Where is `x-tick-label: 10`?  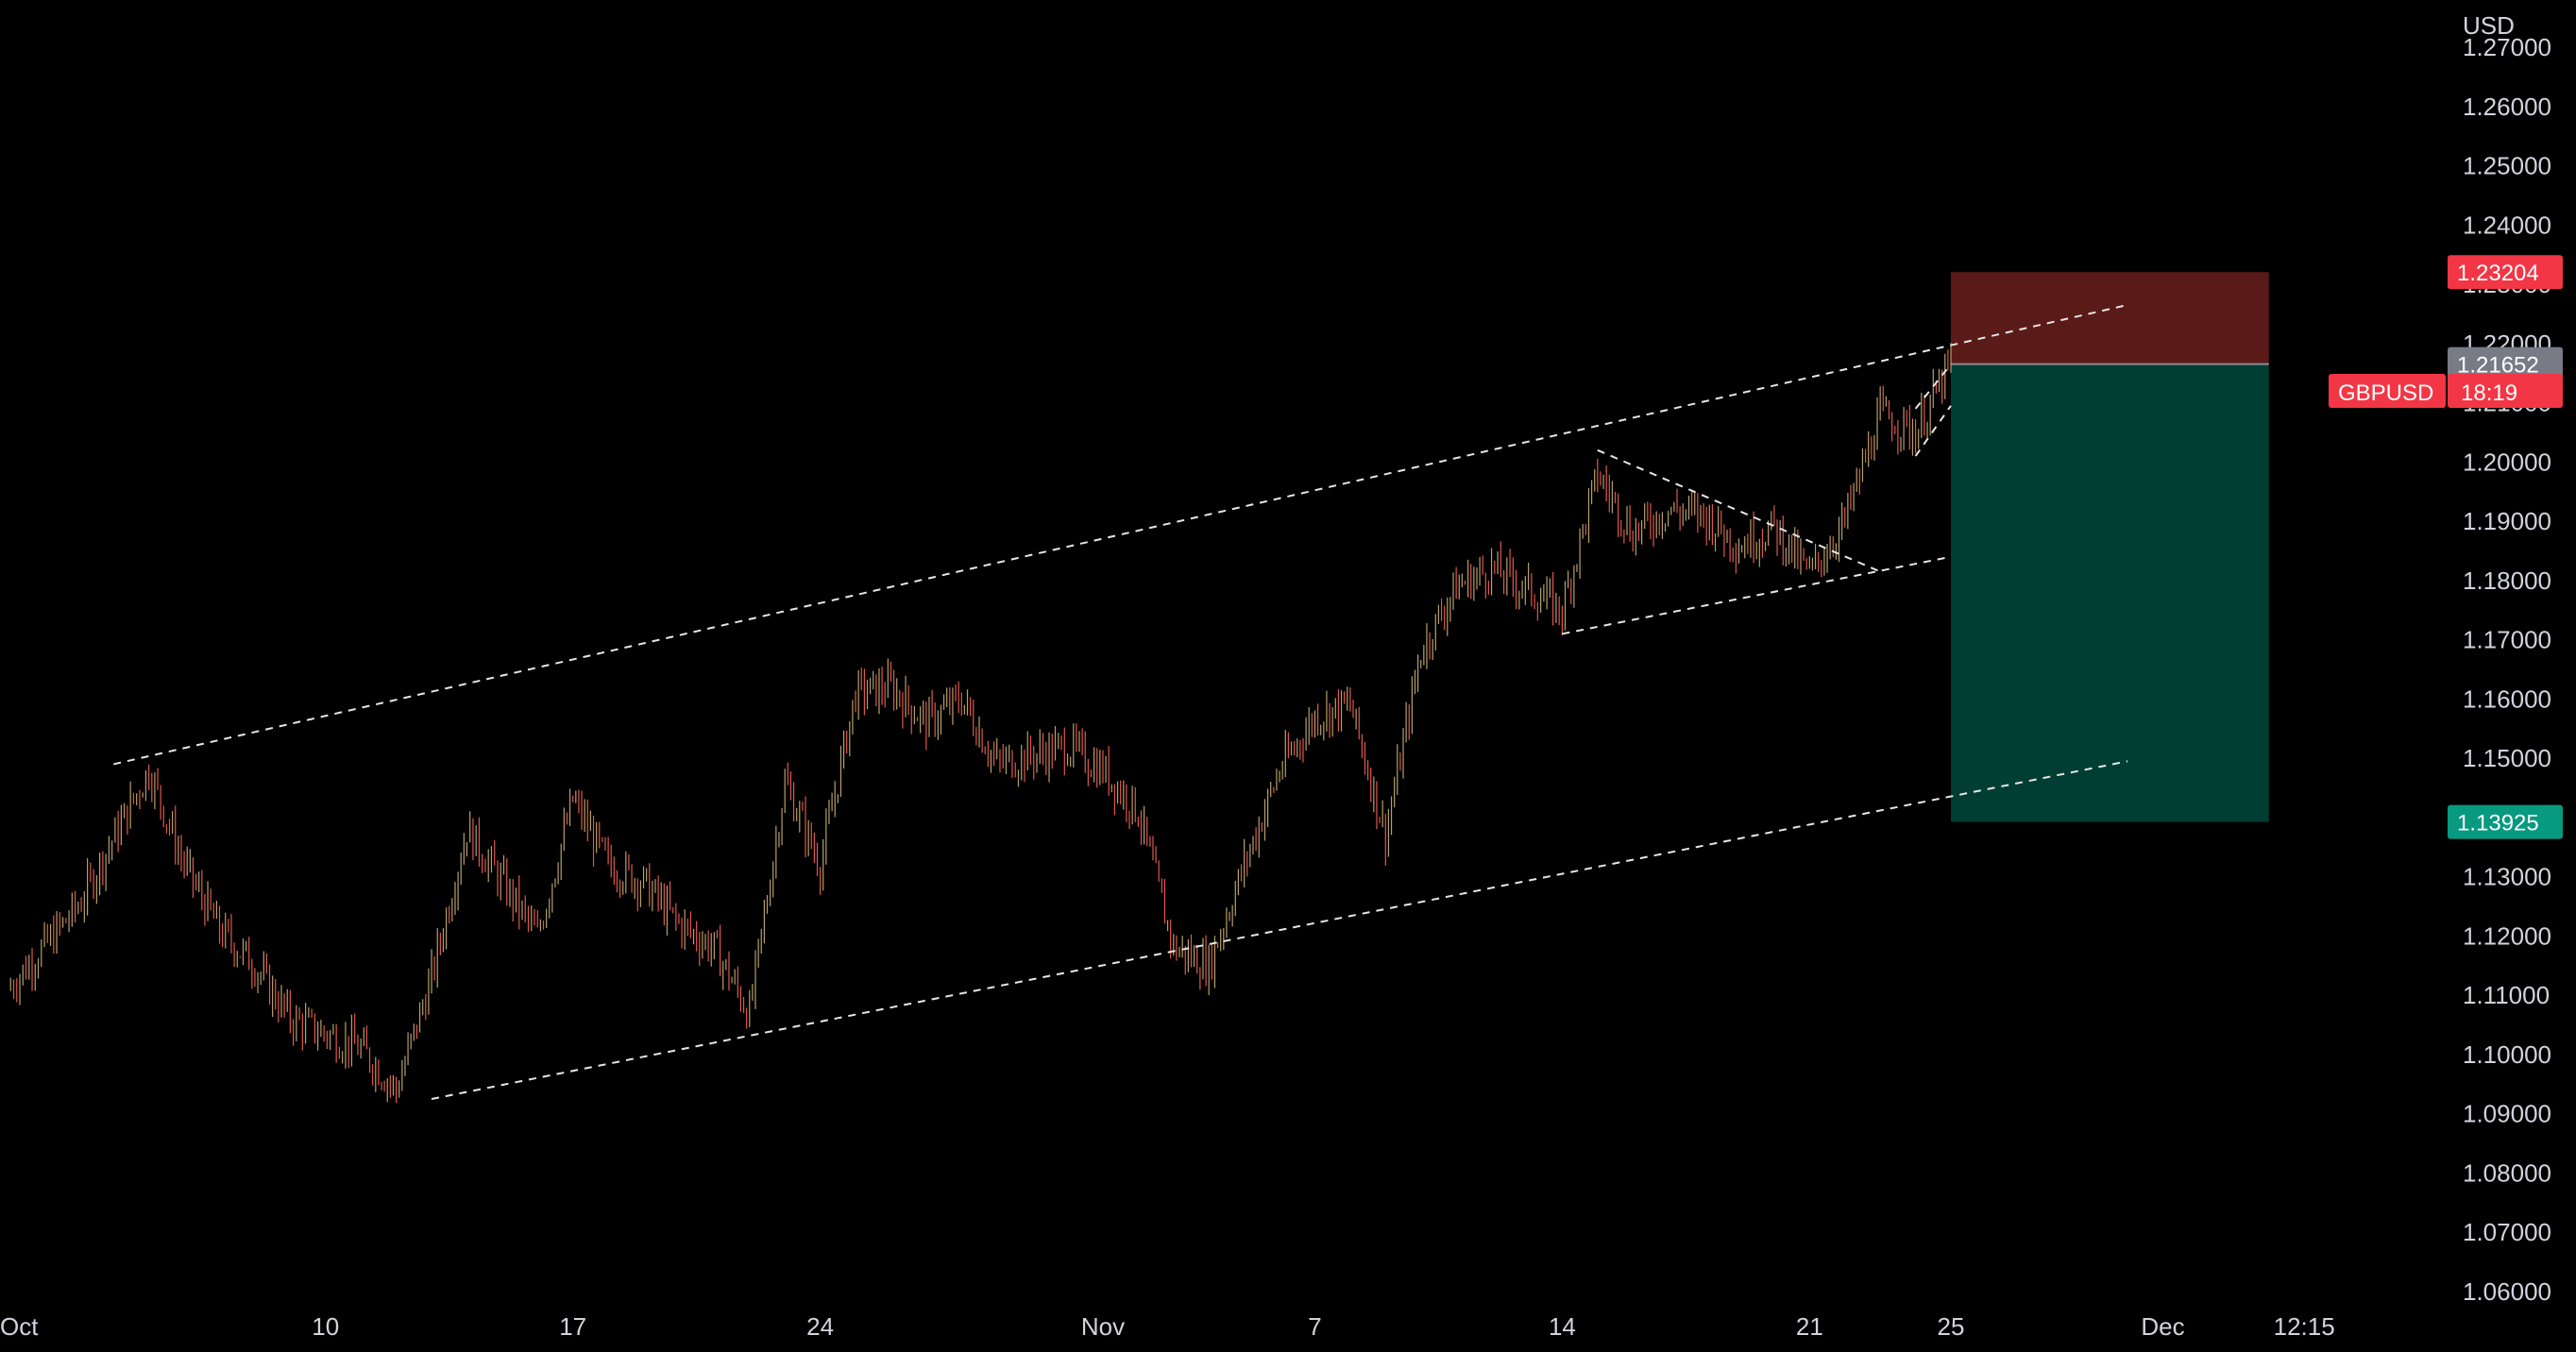 x-tick-label: 10 is located at coordinates (325, 1326).